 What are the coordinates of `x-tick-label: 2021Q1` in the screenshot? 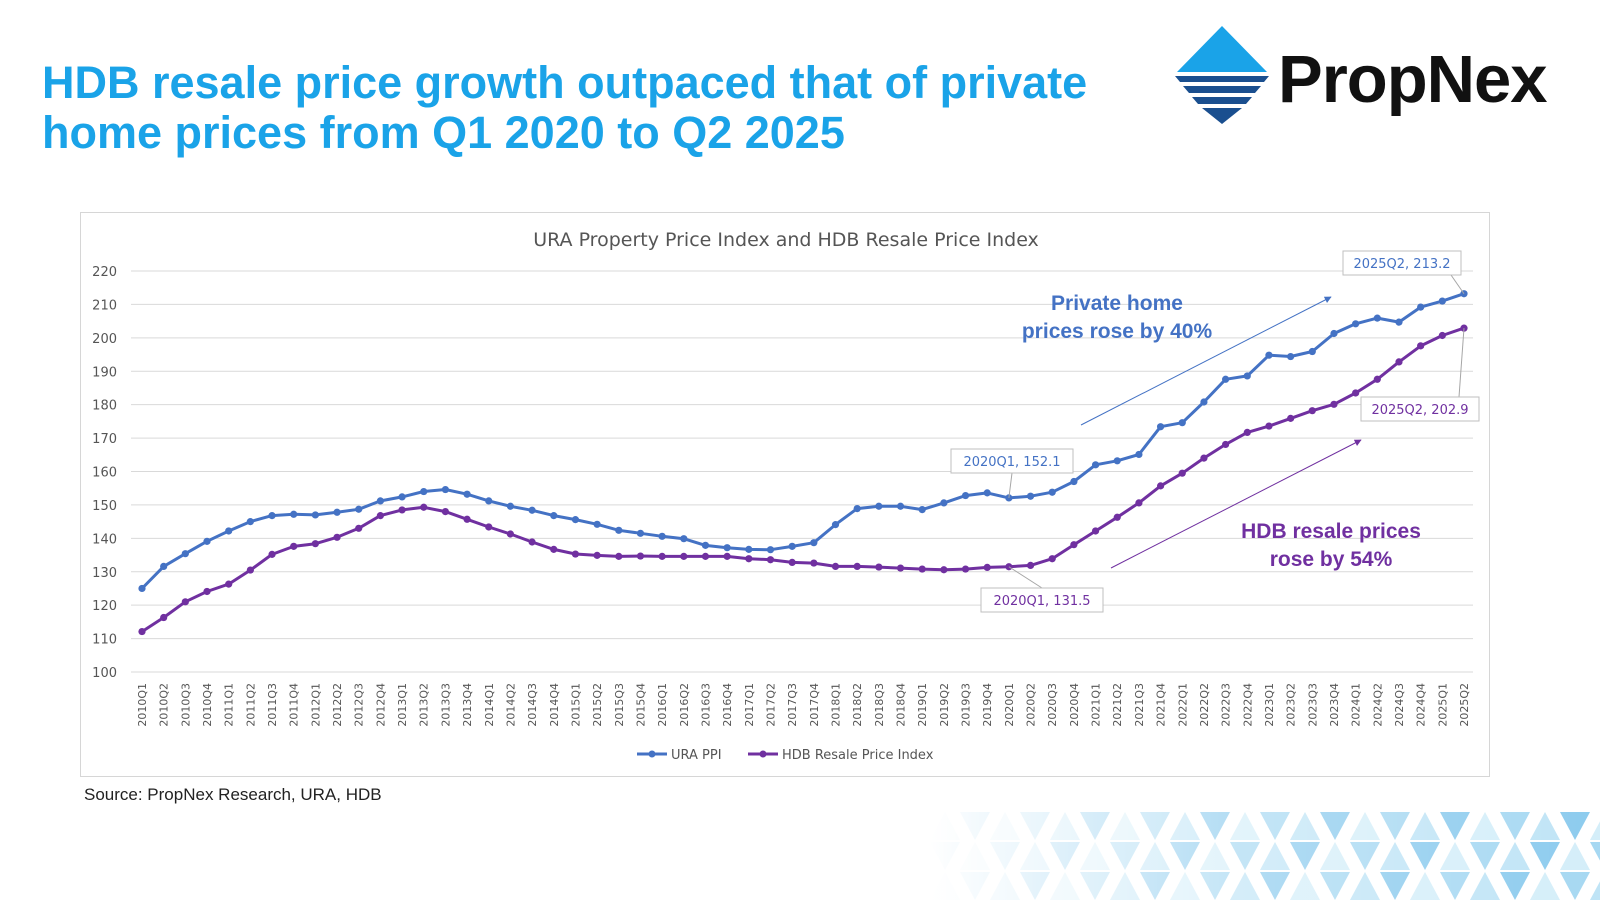 It's located at (1096, 705).